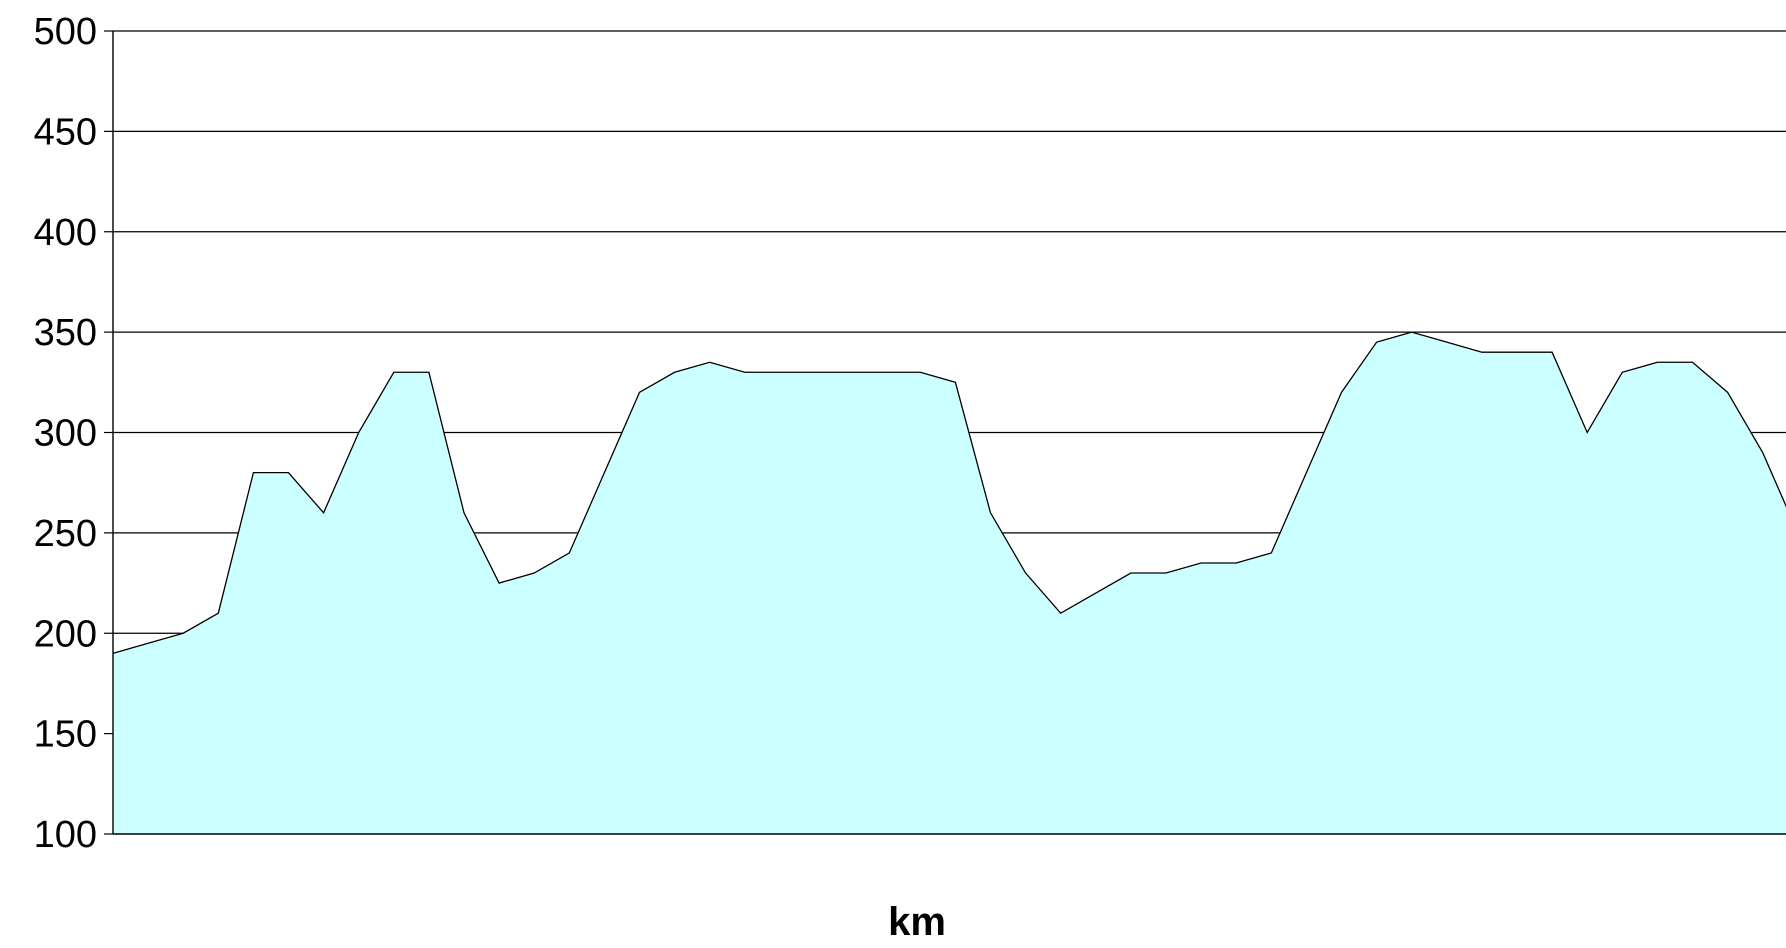  Describe the element at coordinates (65, 233) in the screenshot. I see `y-tick-label: 400` at that location.